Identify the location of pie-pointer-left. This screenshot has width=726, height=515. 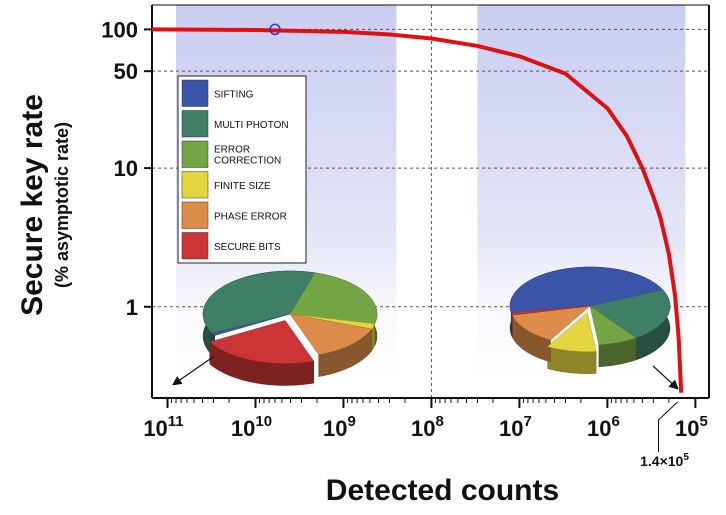
(193, 371).